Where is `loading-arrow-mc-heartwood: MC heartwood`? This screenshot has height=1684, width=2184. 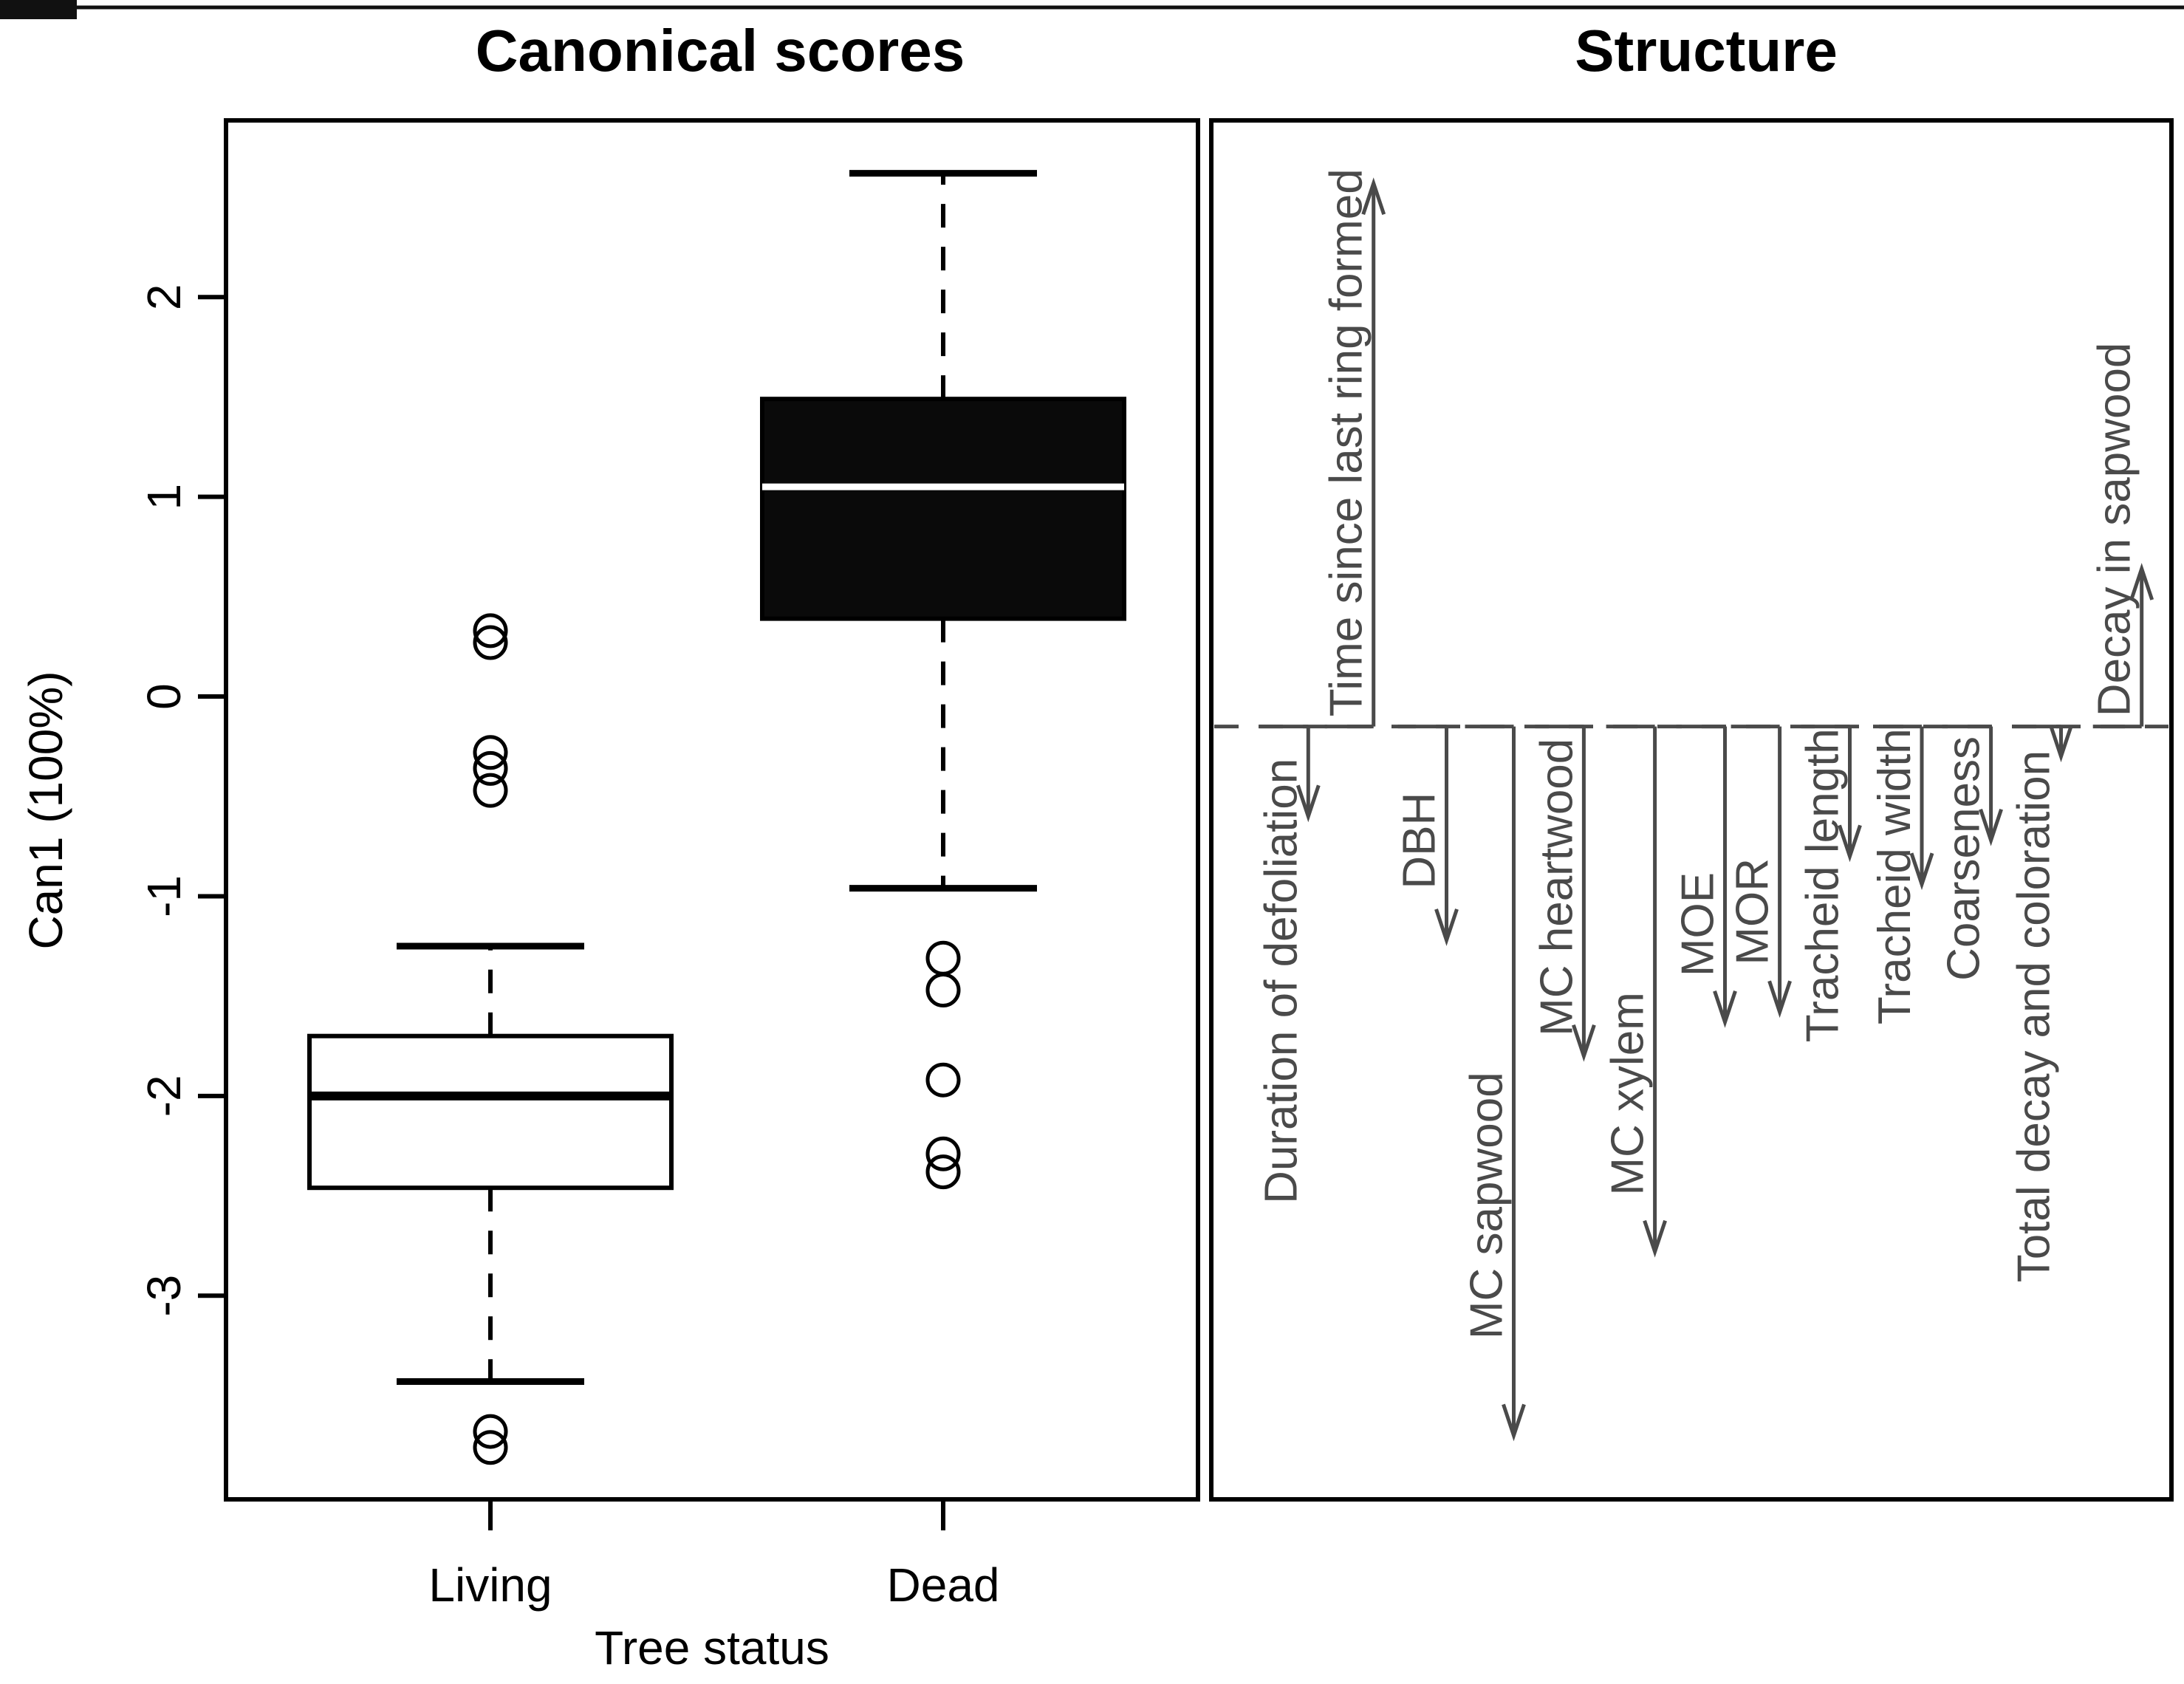 loading-arrow-mc-heartwood: MC heartwood is located at coordinates (1563, 893).